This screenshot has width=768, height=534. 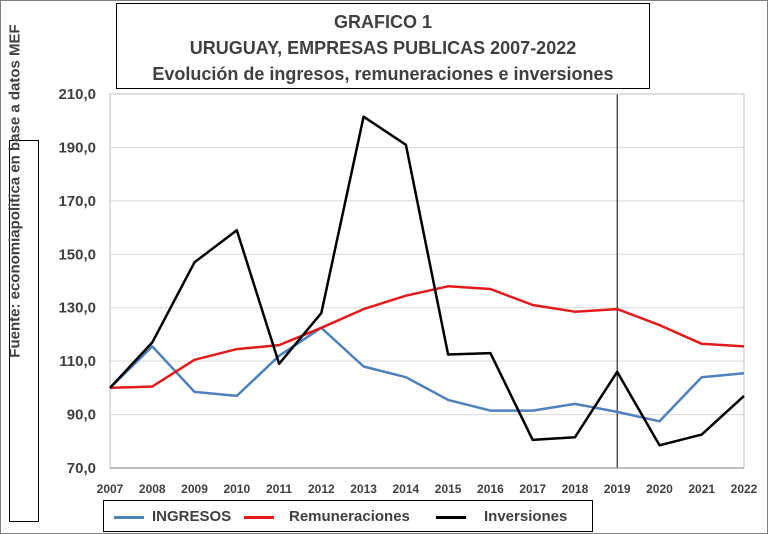 I want to click on x-tick-label: 2016, so click(x=490, y=489).